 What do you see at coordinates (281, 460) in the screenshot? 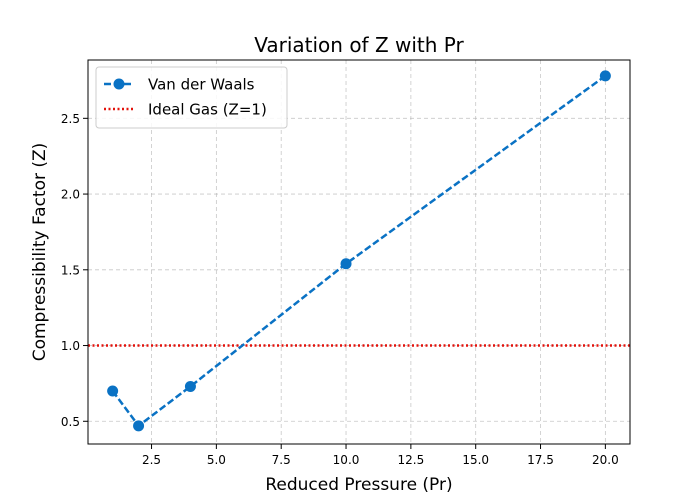
I see `x-tick-label: 7.5` at bounding box center [281, 460].